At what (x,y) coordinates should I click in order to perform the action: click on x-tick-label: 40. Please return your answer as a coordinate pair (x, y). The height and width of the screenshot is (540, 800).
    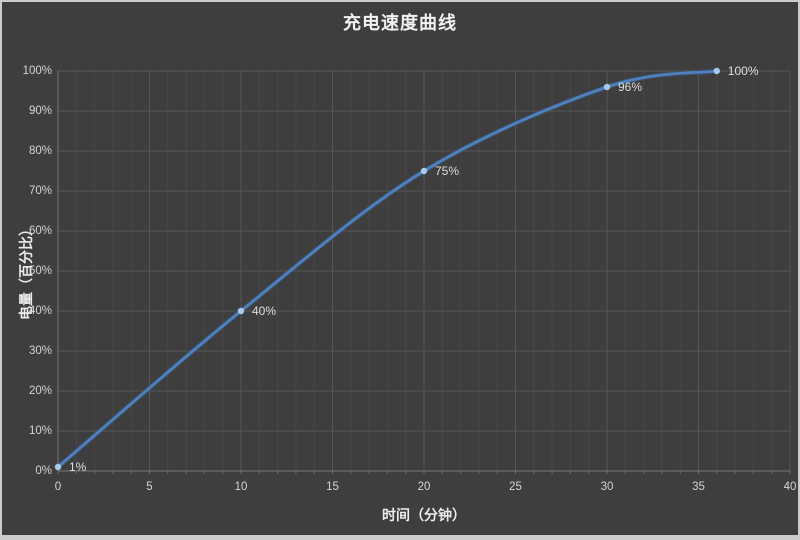
    Looking at the image, I should click on (790, 487).